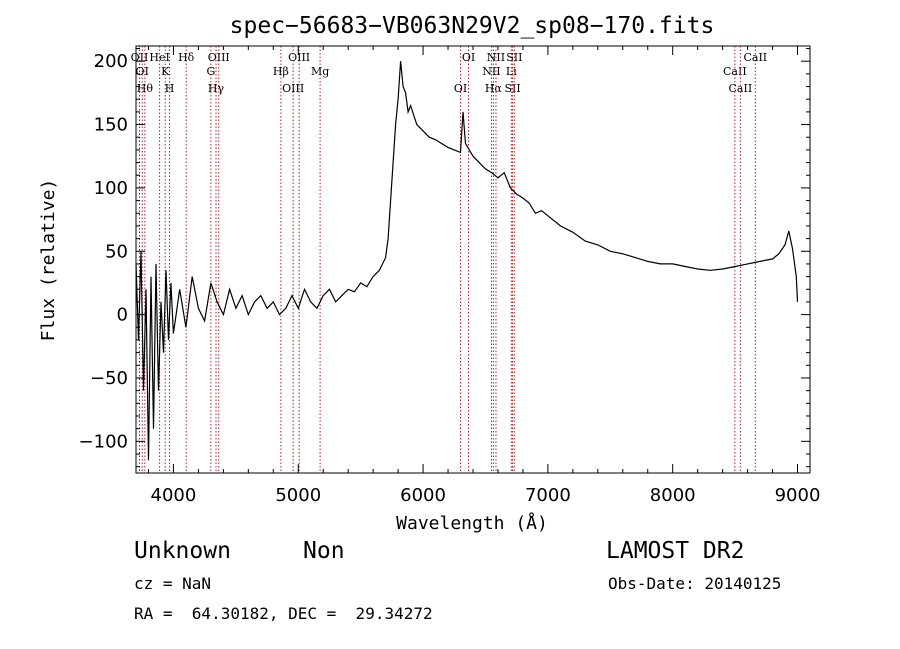  I want to click on x-tick-label: 4000, so click(174, 495).